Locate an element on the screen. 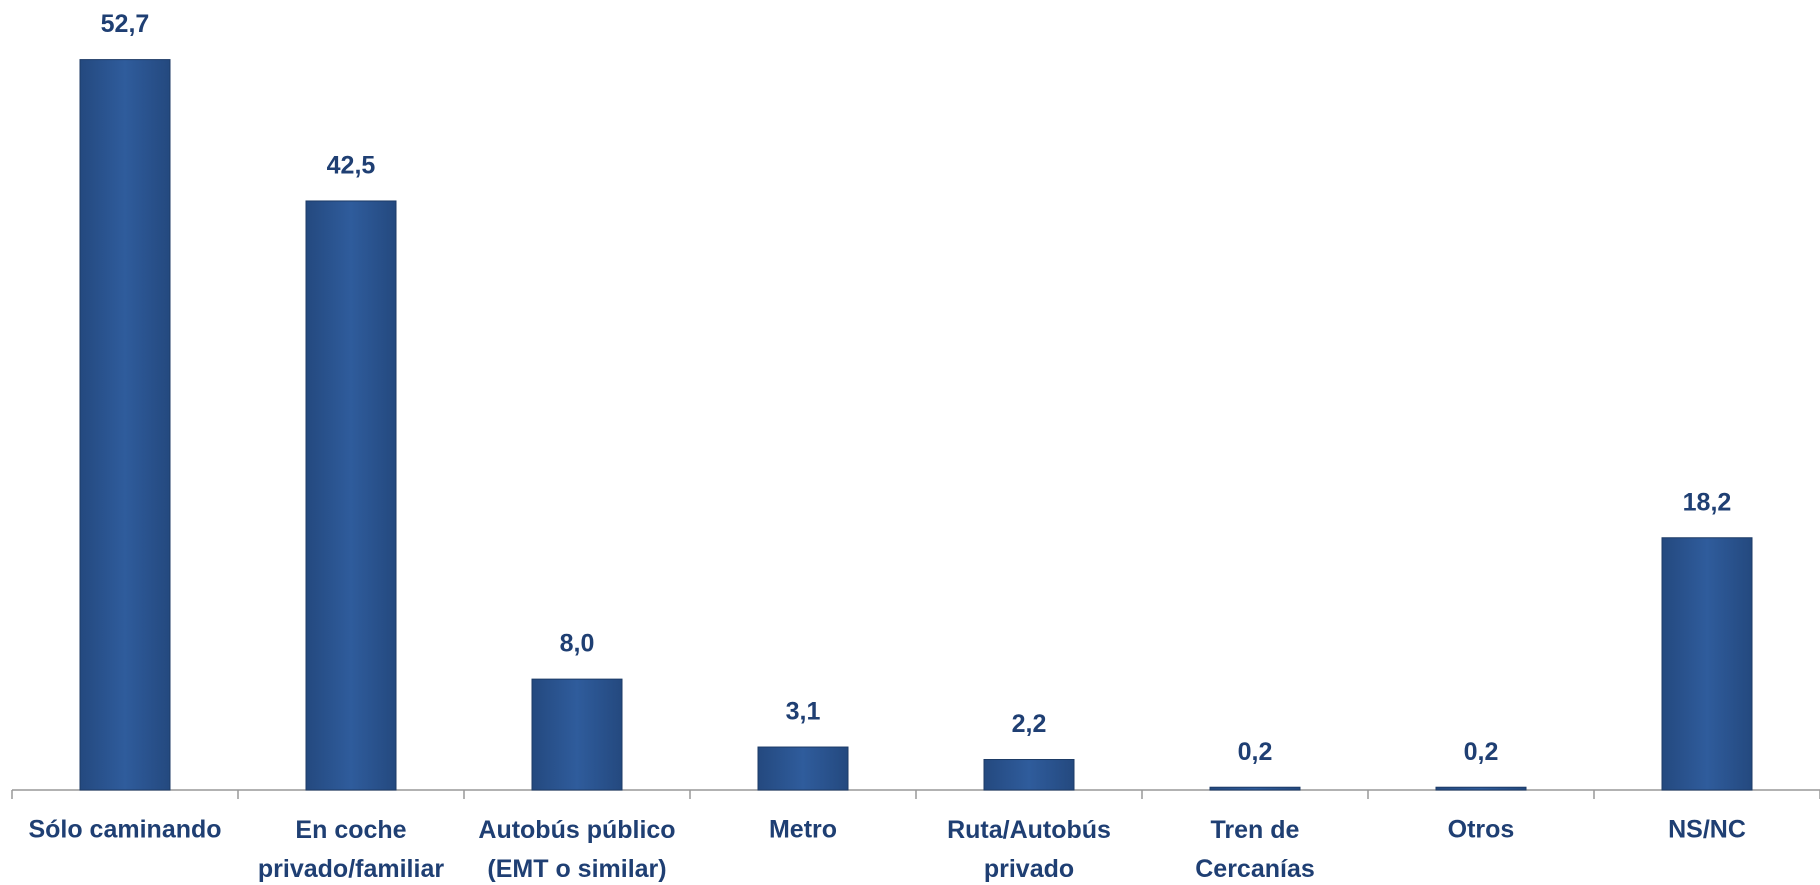 This screenshot has height=885, width=1820. x-tick-label: En coche privado/familiar is located at coordinates (351, 849).